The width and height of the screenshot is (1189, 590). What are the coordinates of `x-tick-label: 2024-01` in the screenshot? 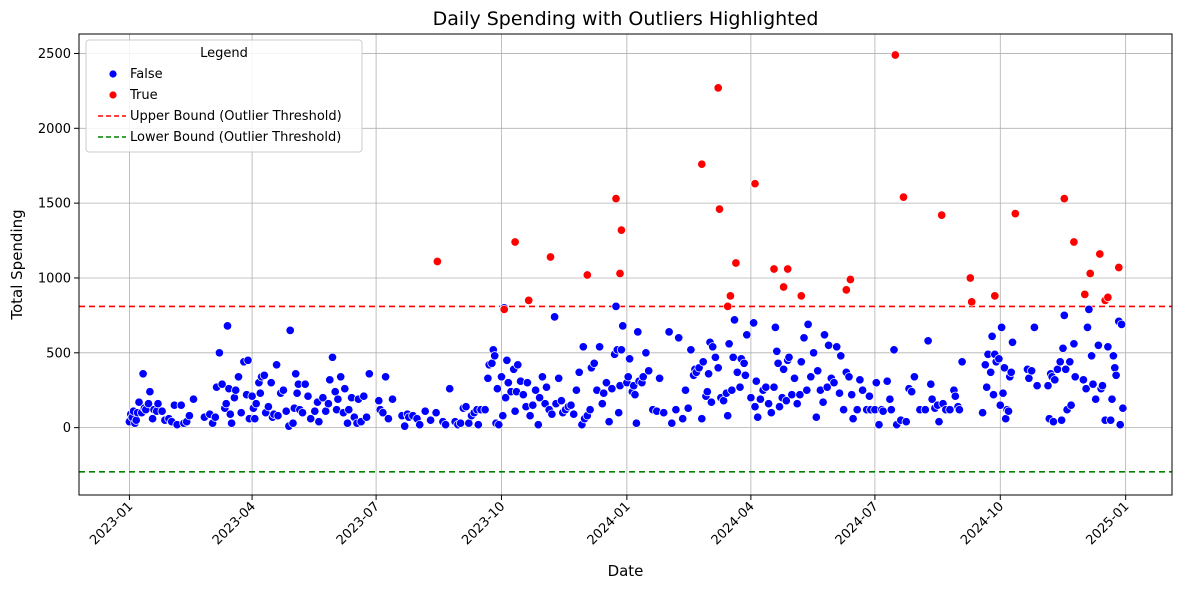 It's located at (609, 523).